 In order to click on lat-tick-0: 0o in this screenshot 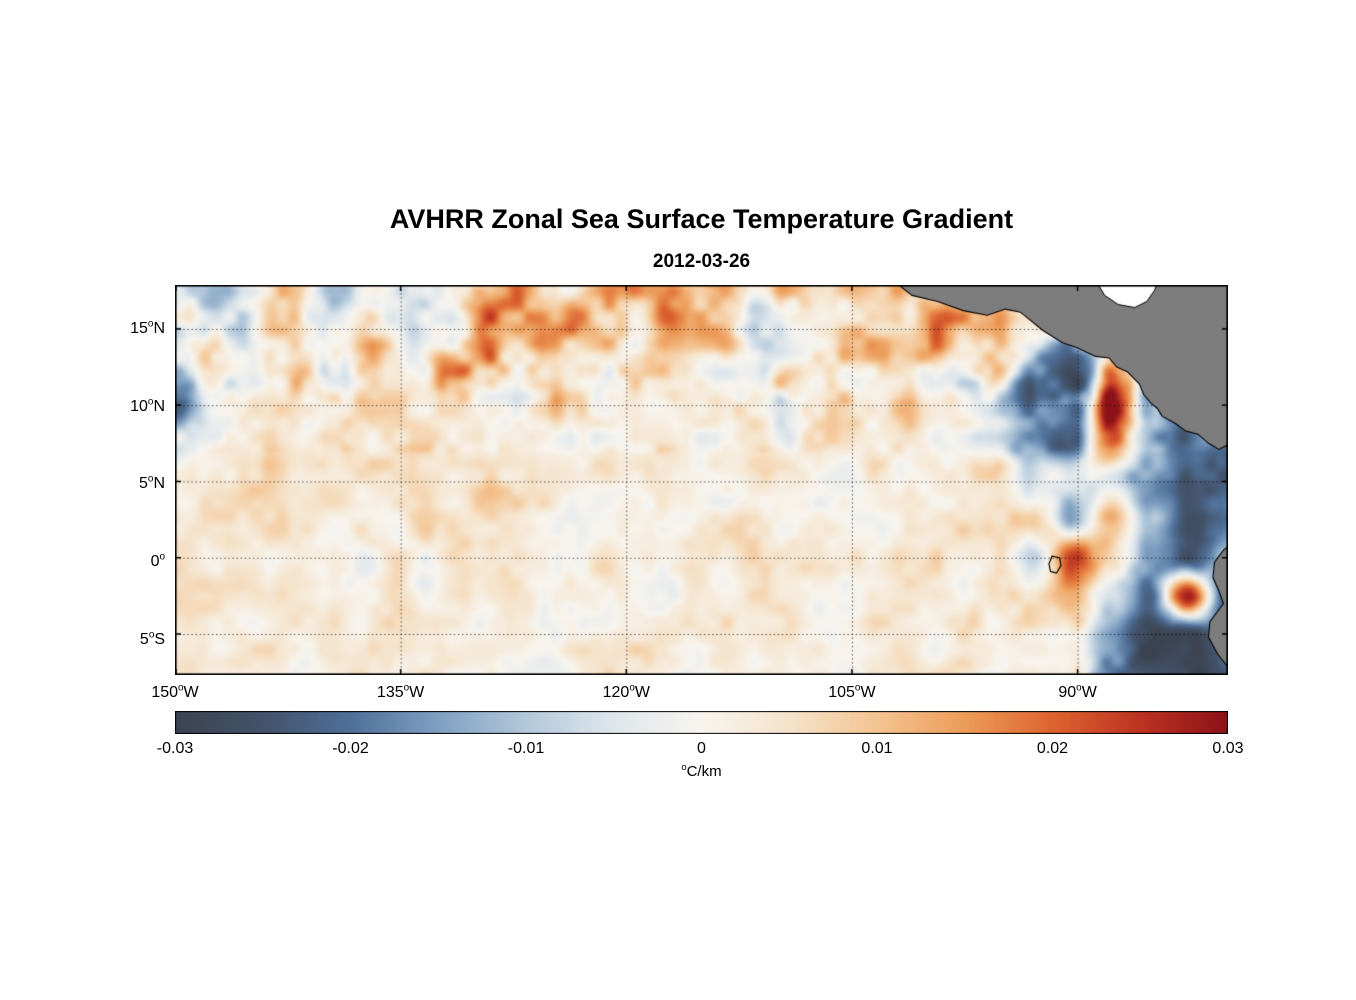, I will do `click(157, 560)`.